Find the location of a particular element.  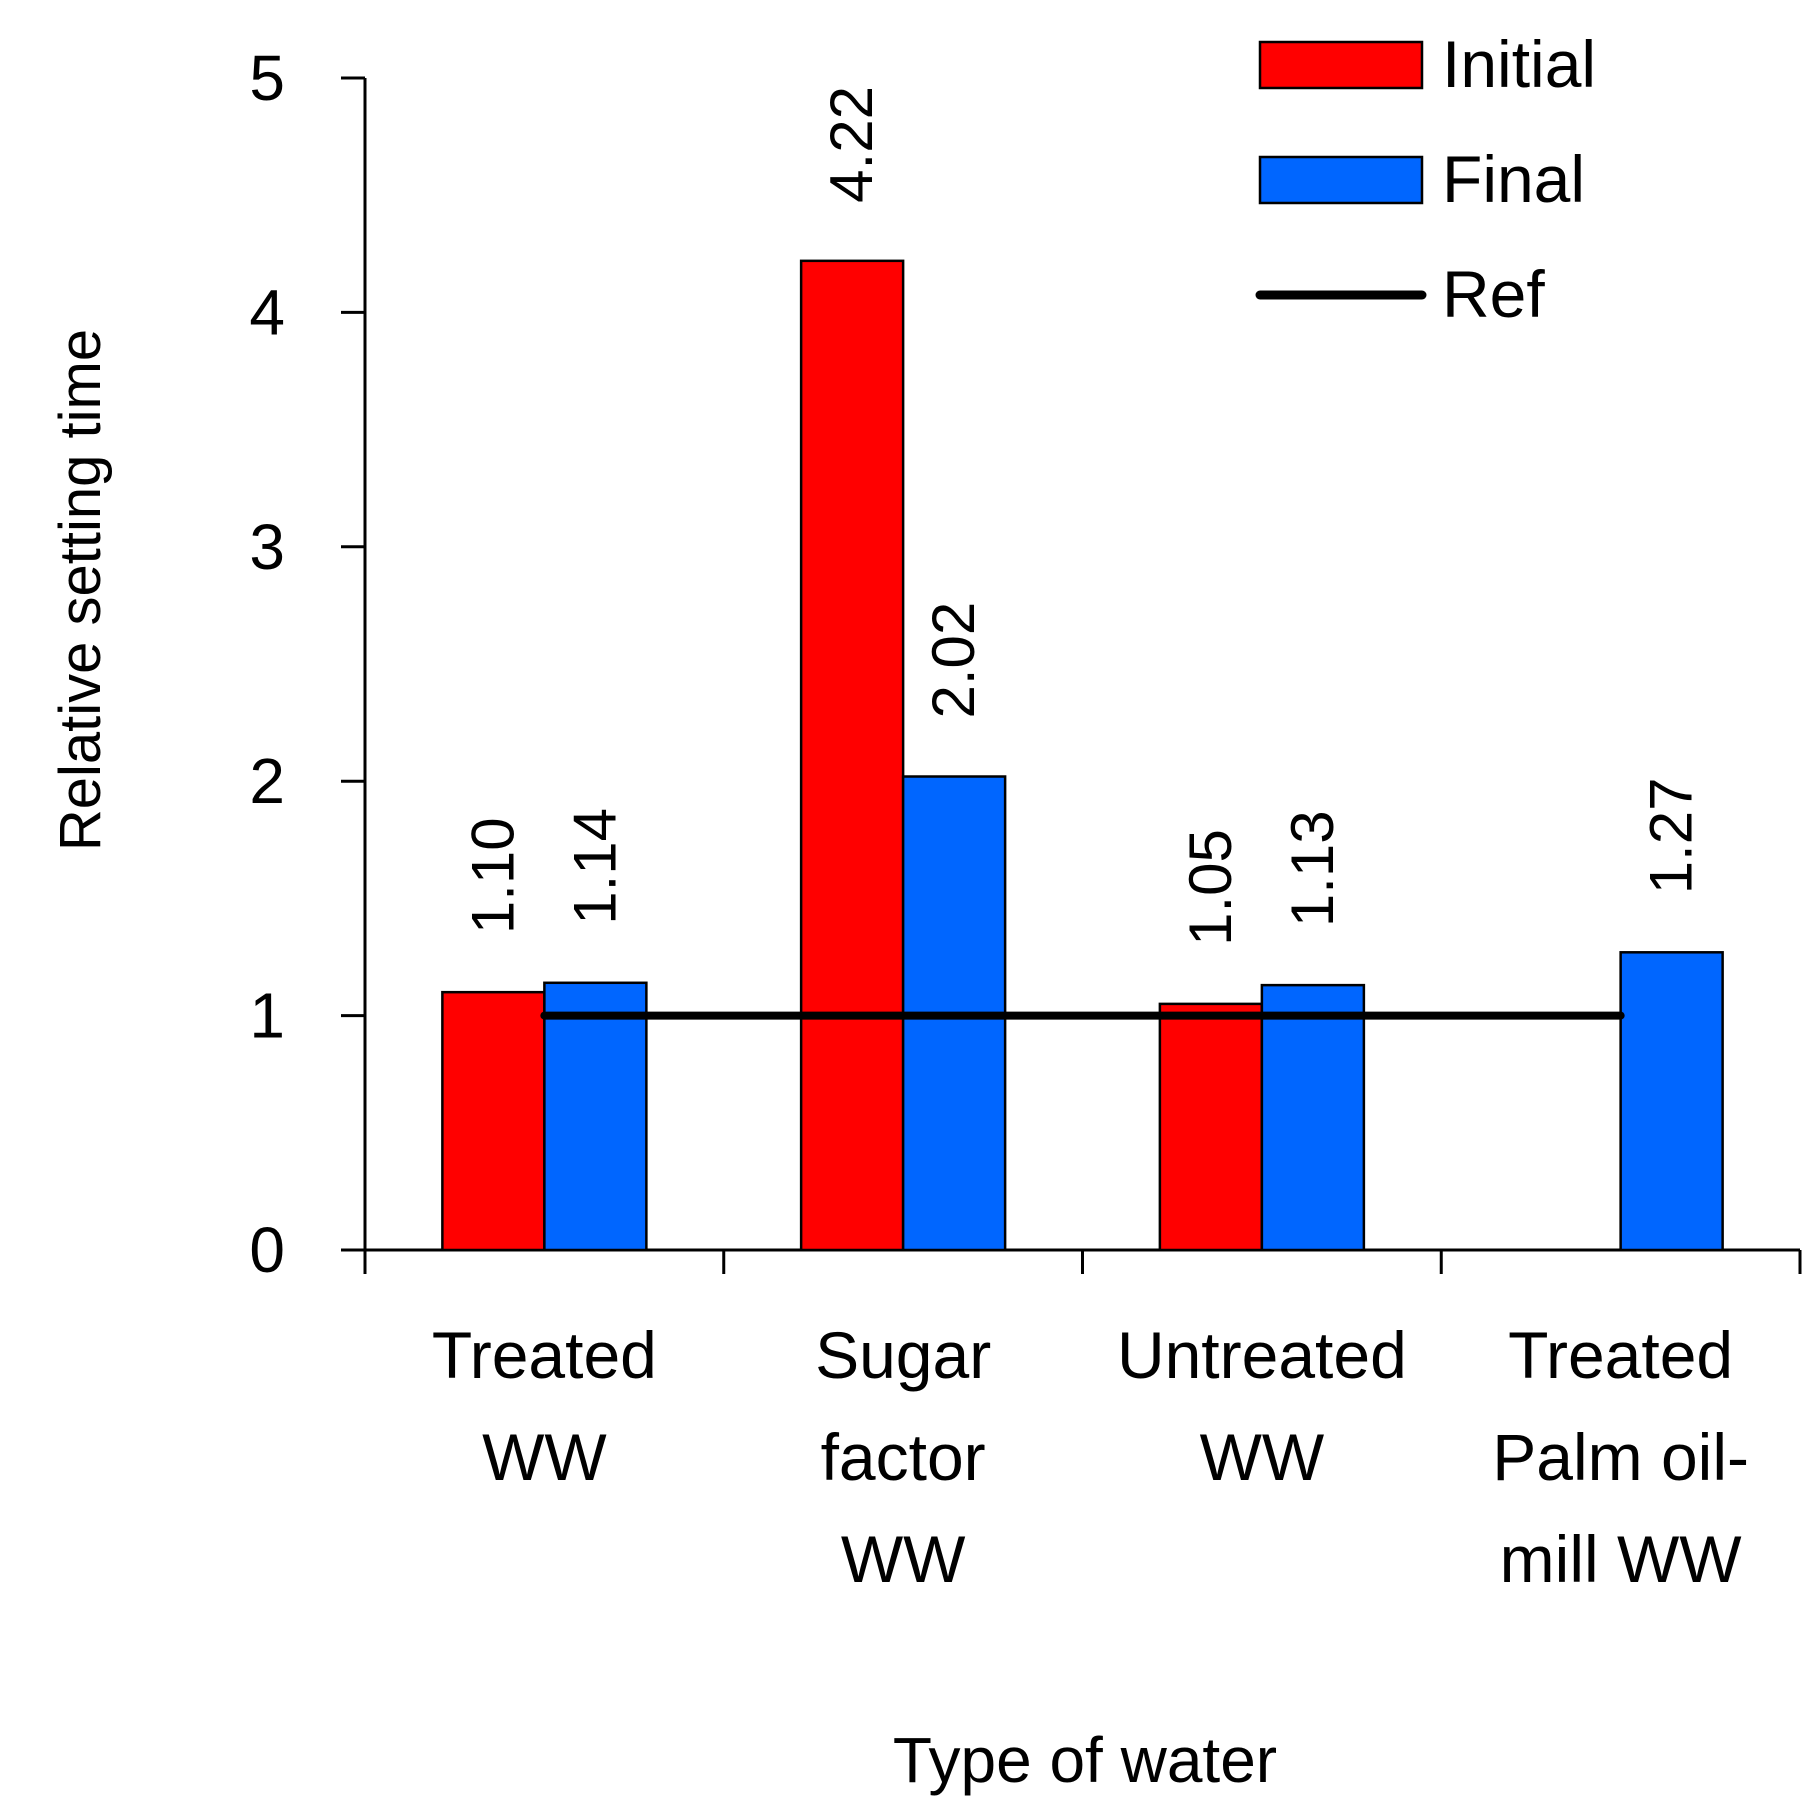

category-label-line: Palm oil- is located at coordinates (1620, 1457).